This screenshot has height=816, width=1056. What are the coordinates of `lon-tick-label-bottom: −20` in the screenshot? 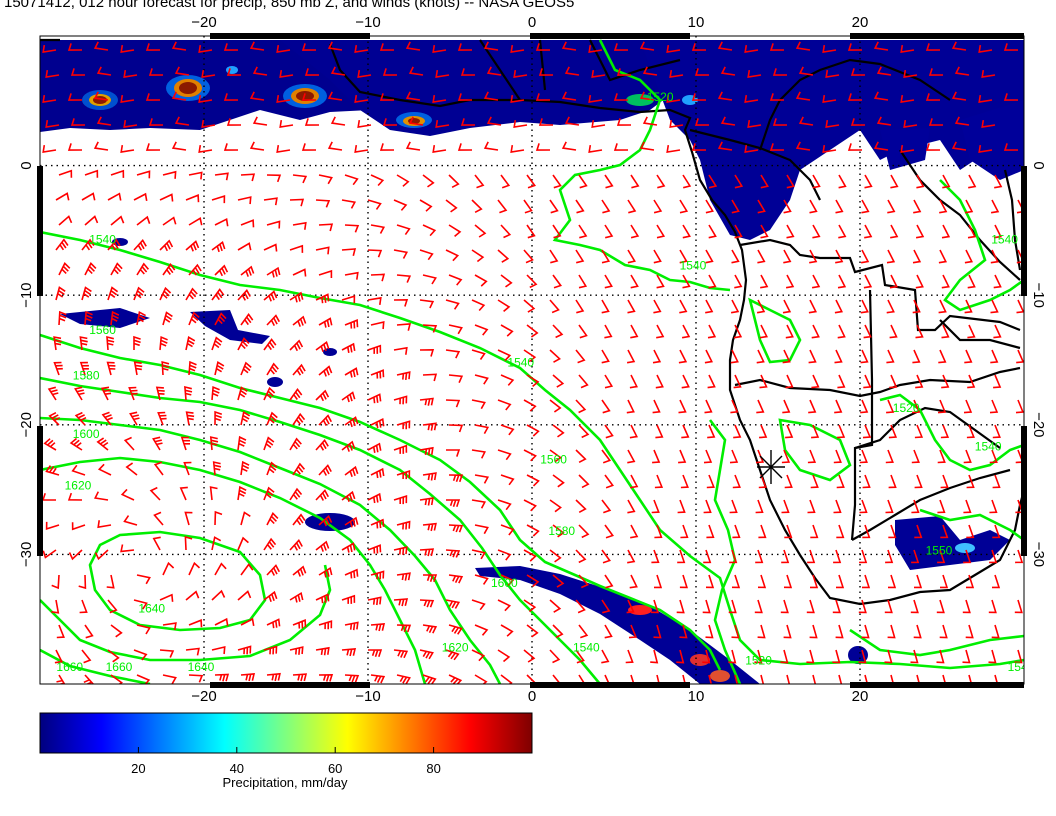 It's located at (203, 696).